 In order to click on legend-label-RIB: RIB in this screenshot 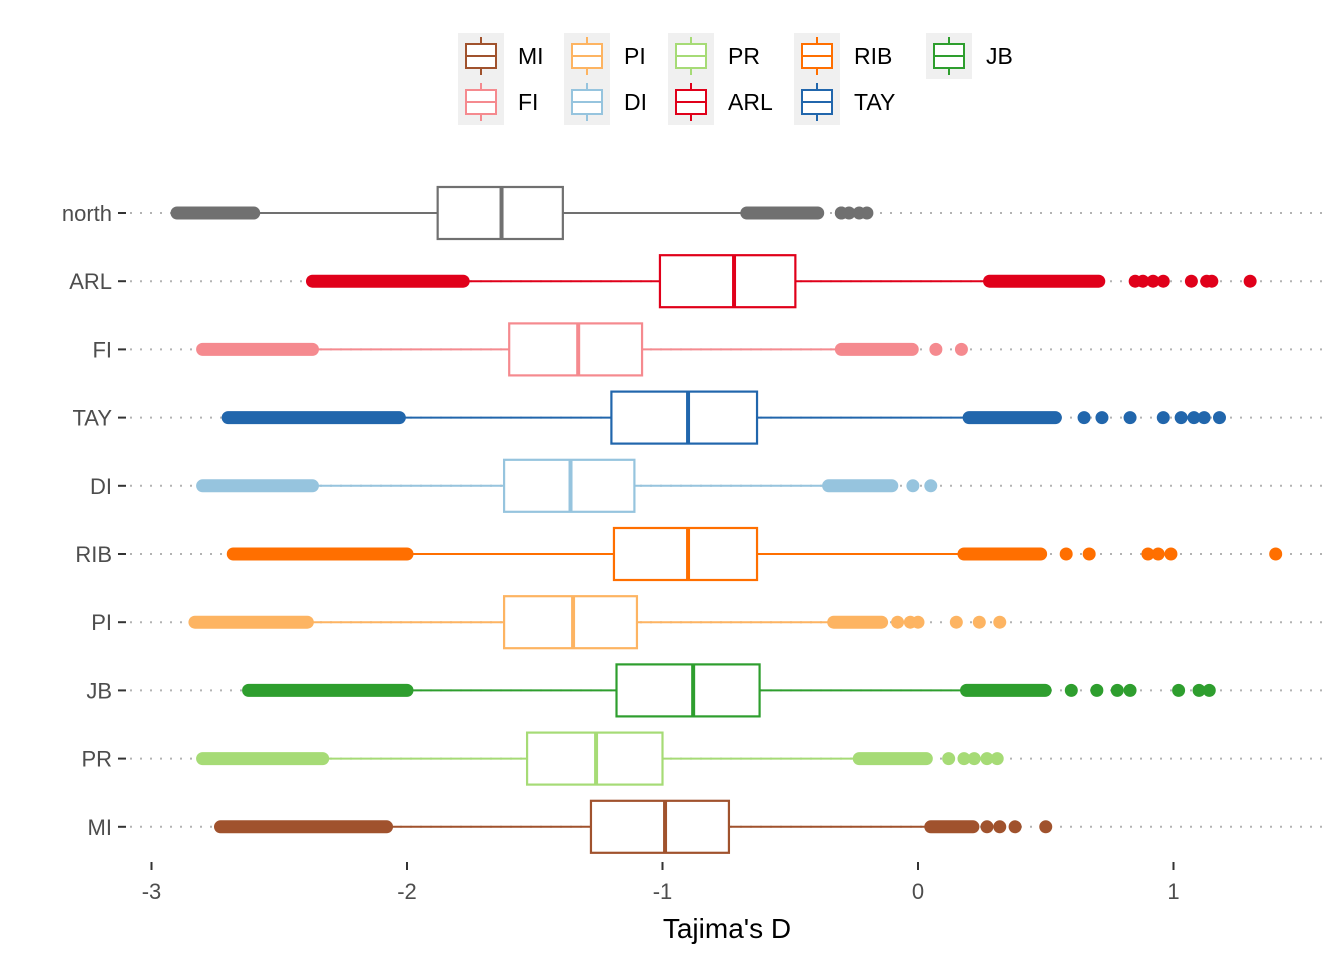, I will do `click(873, 56)`.